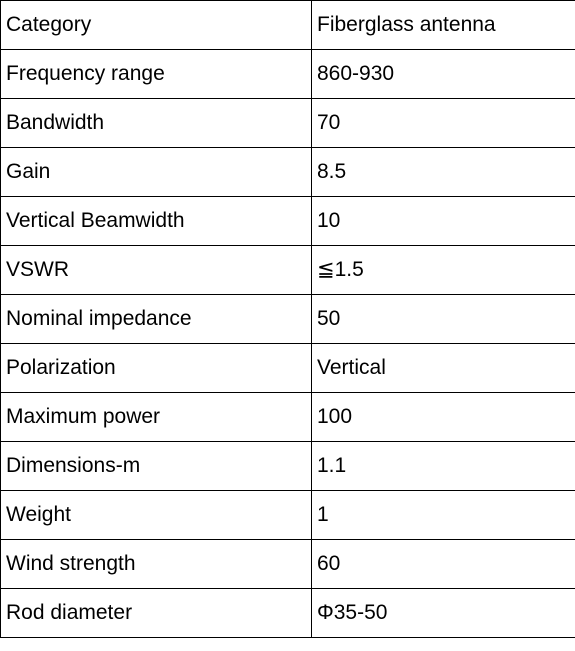 The image size is (575, 651). I want to click on row-label: Polarization, so click(156, 368).